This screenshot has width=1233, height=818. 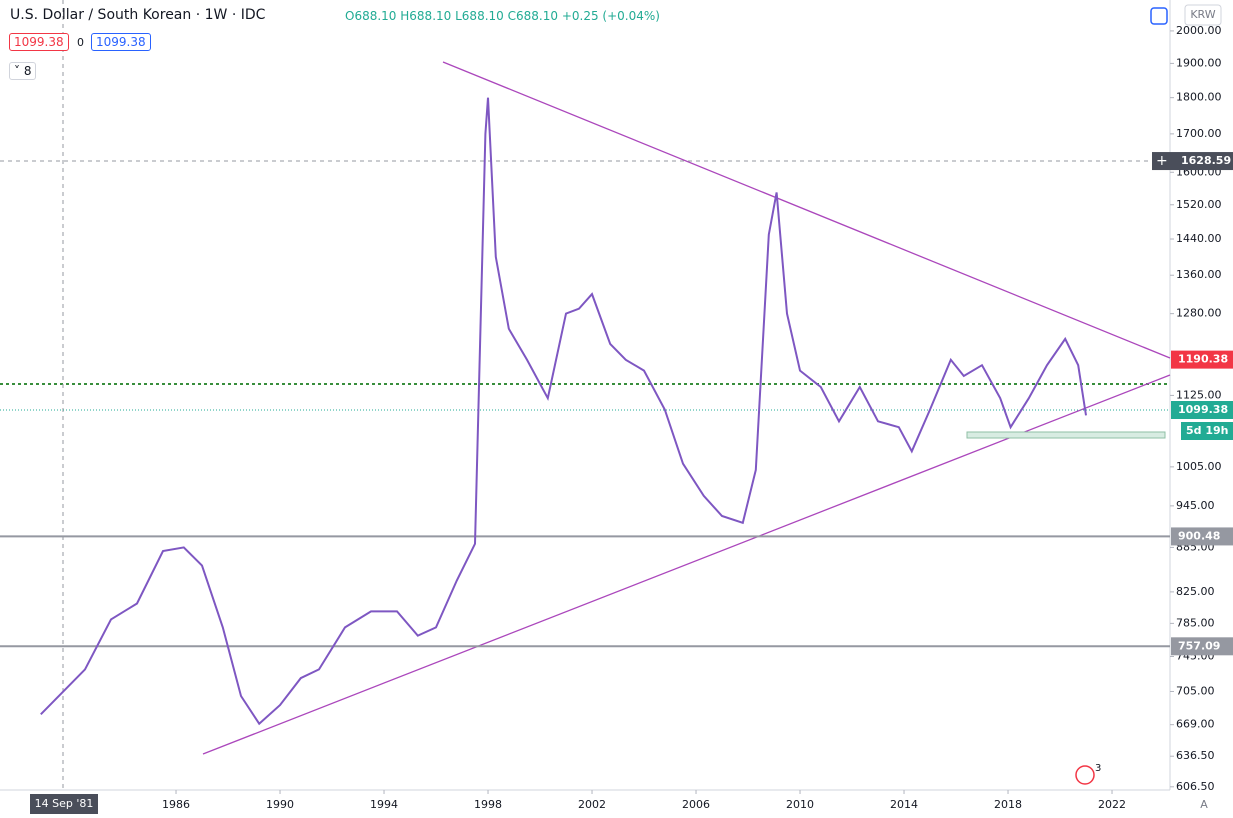 I want to click on y-tick-label: 705.00, so click(x=1195, y=690).